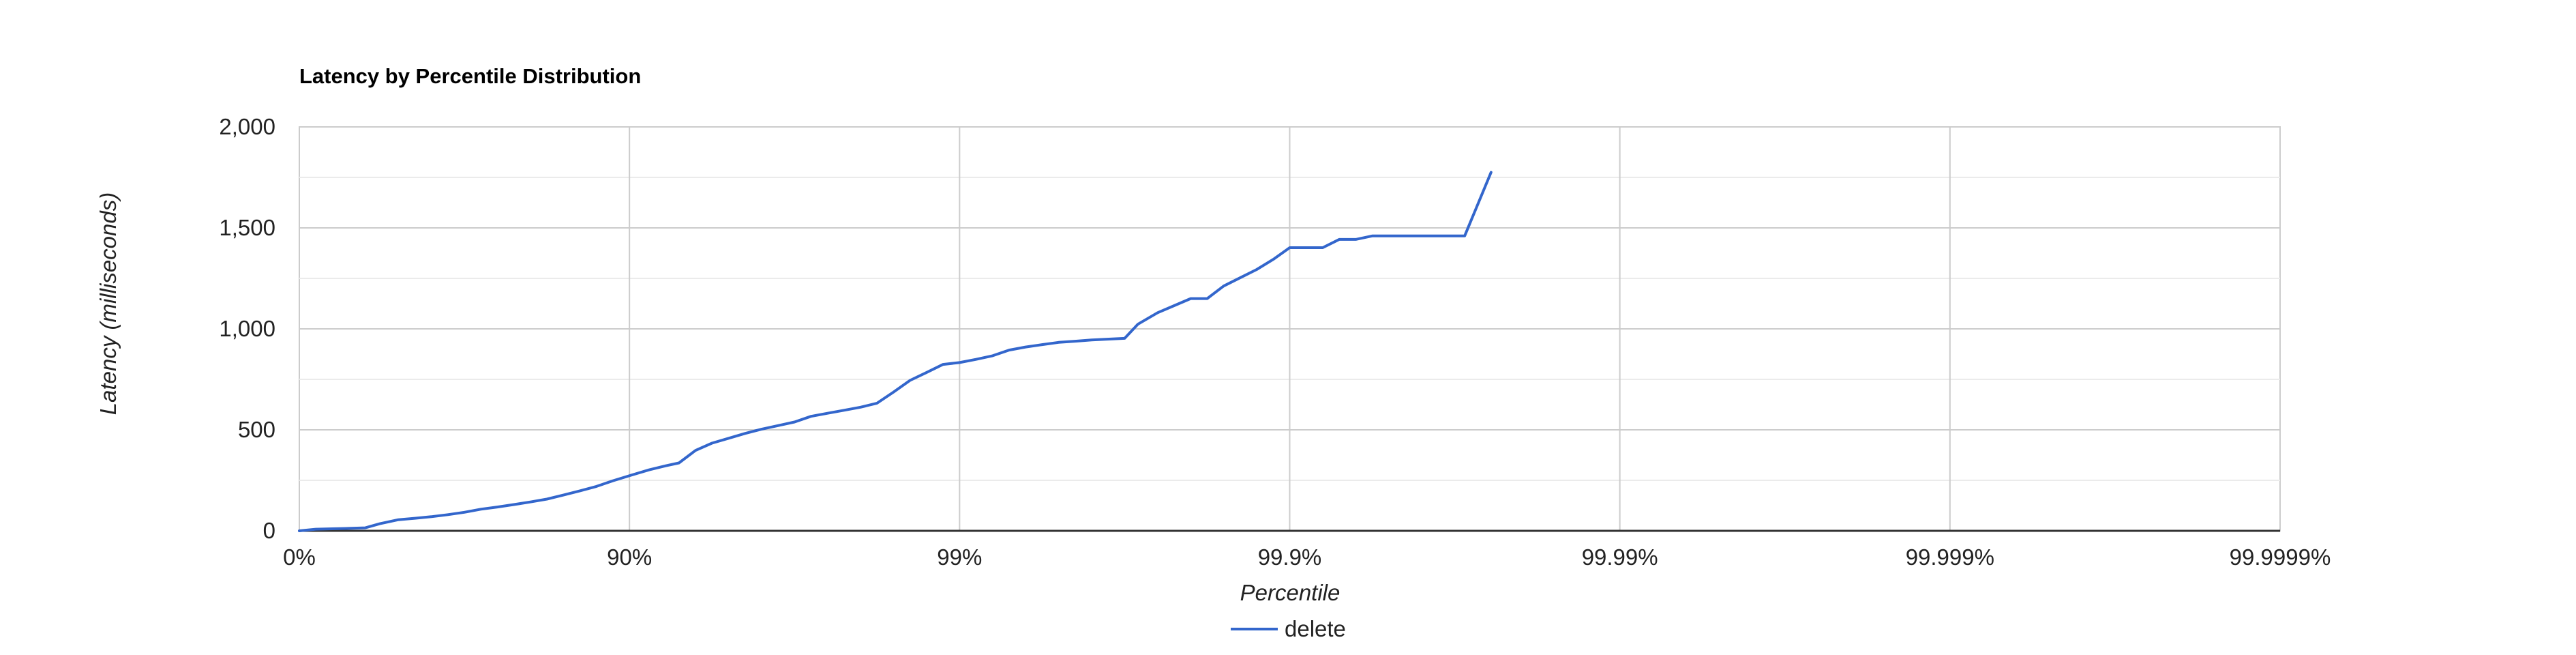 The image size is (2576, 655). Describe the element at coordinates (299, 557) in the screenshot. I see `x-tick-label: 0%` at that location.